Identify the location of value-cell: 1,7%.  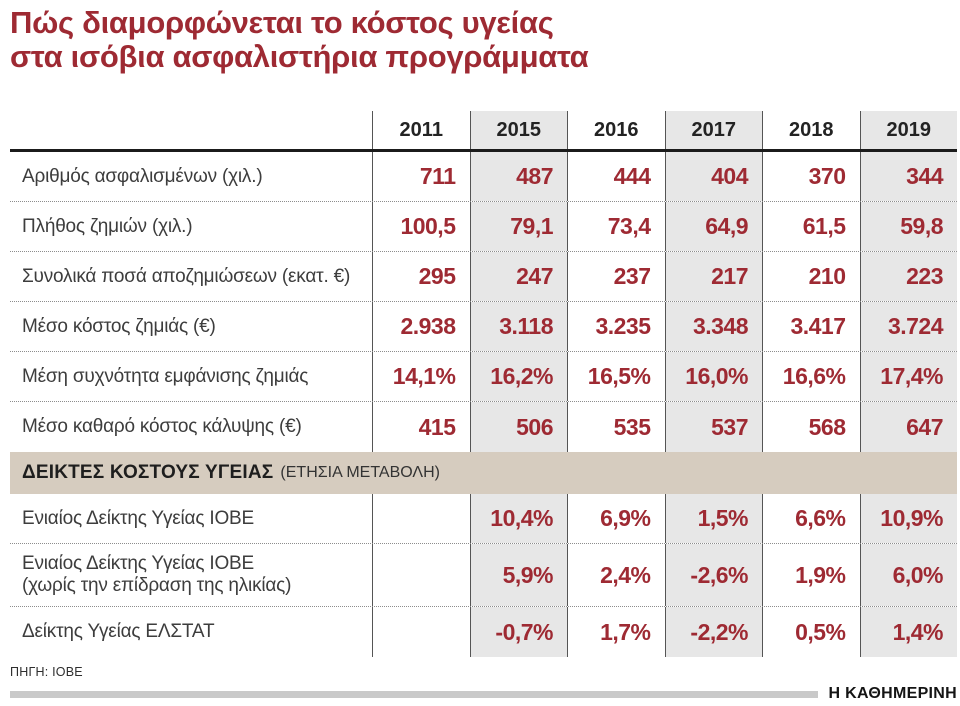
(616, 632).